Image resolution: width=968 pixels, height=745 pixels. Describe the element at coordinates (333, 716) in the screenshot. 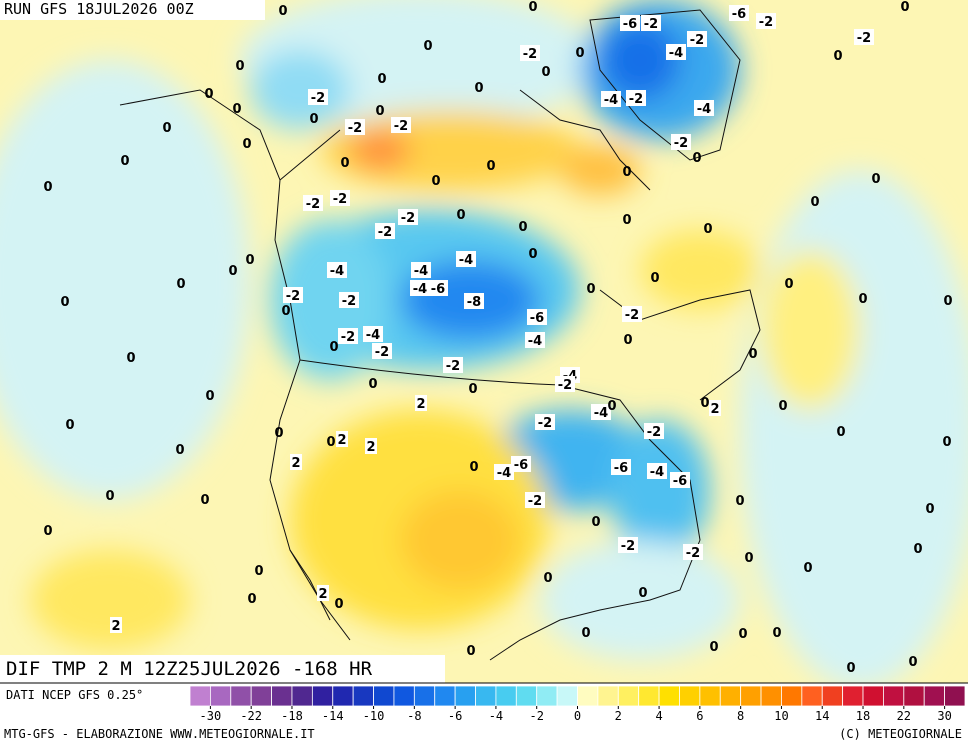

I see `tick-label: -14` at that location.